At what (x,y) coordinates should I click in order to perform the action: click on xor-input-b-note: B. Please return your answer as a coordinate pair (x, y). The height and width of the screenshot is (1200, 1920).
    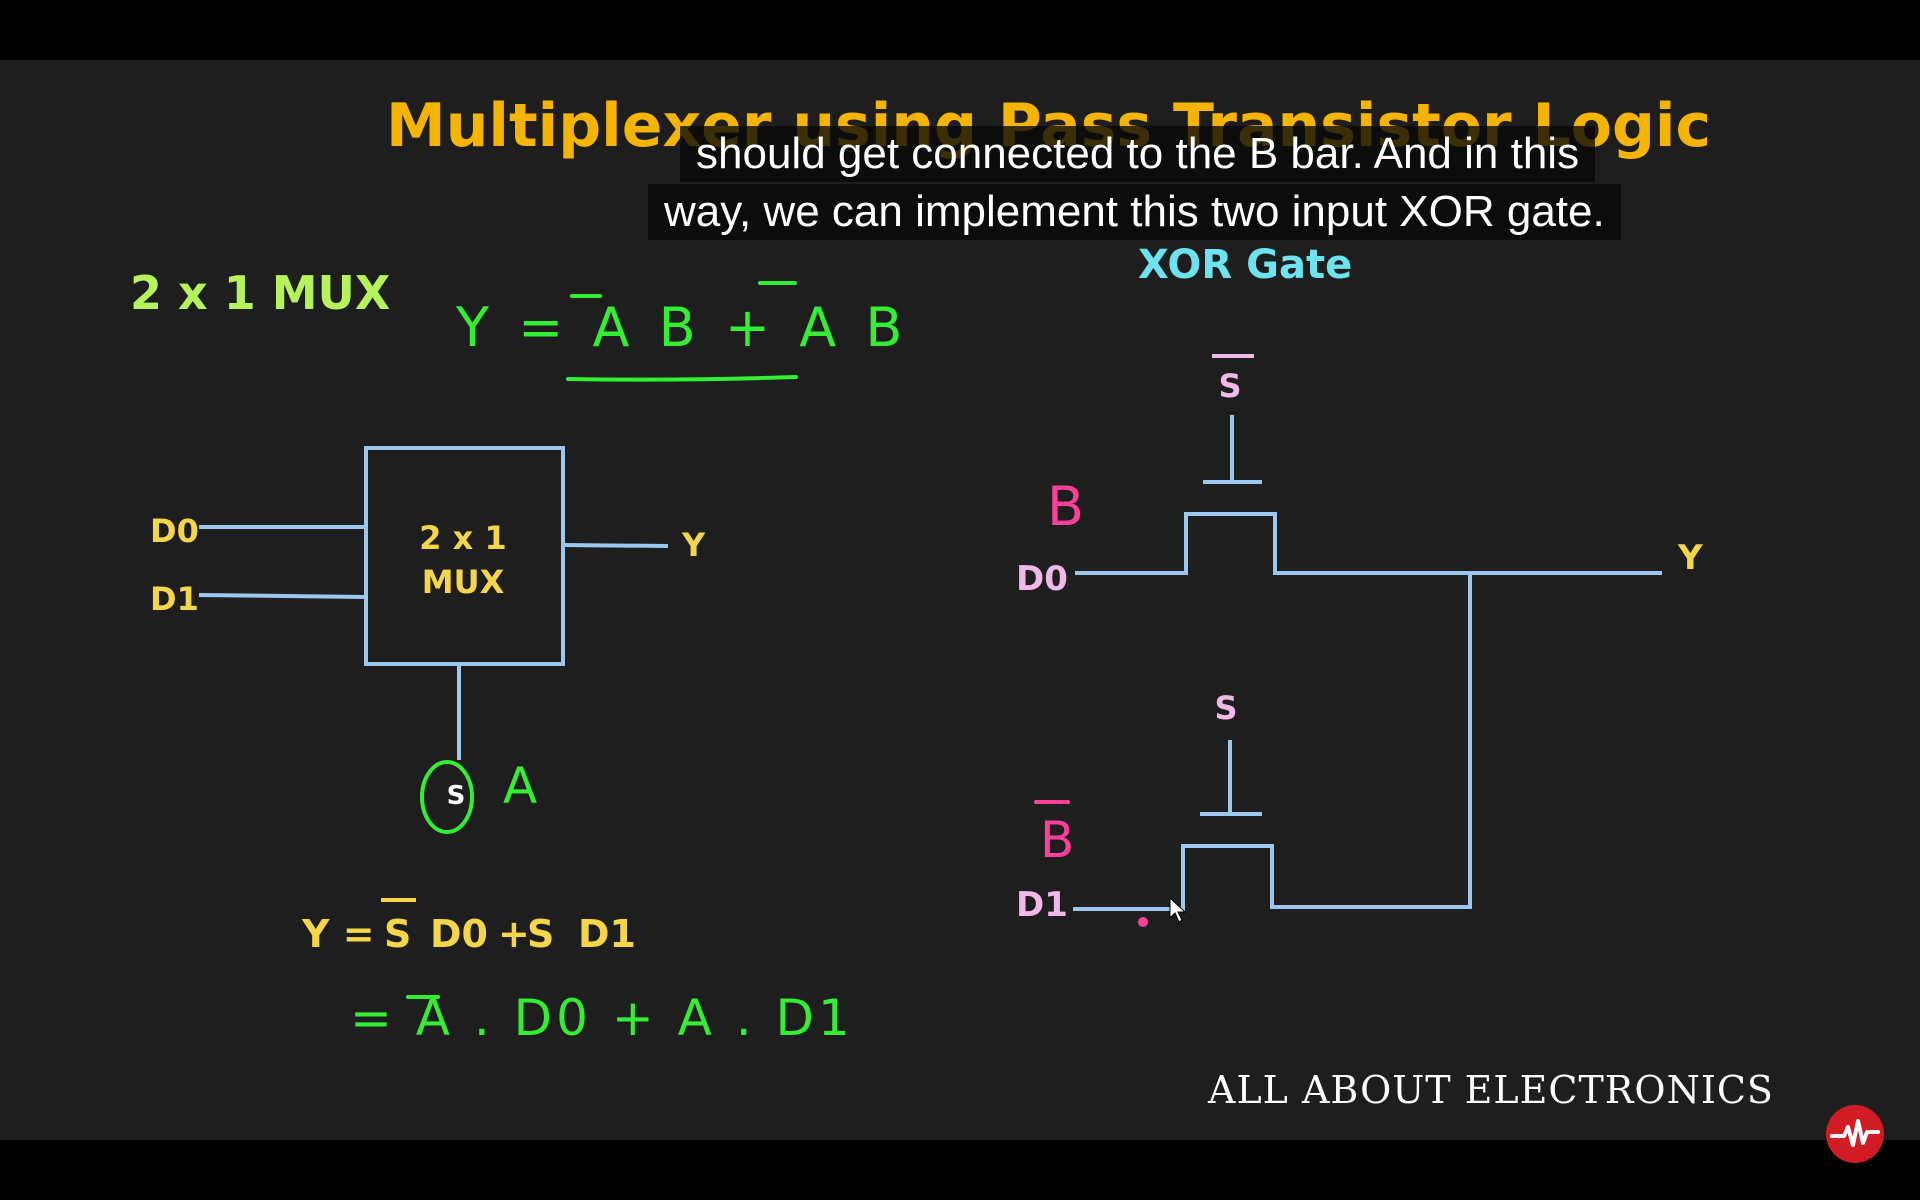
    Looking at the image, I should click on (1065, 506).